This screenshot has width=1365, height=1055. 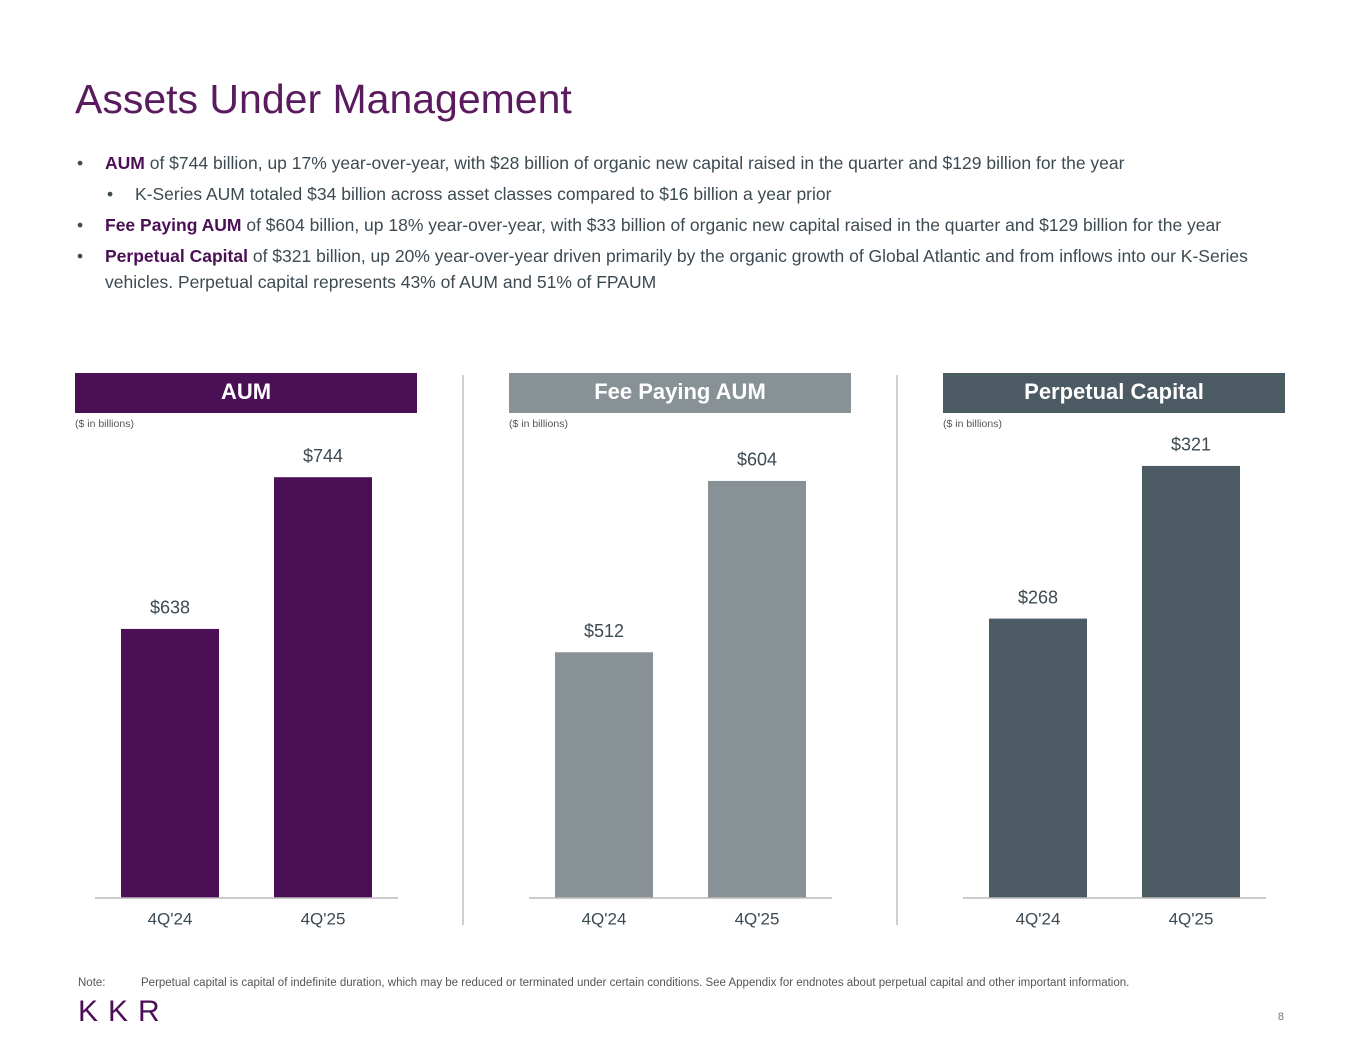 What do you see at coordinates (92, 983) in the screenshot?
I see `note-label: Note:` at bounding box center [92, 983].